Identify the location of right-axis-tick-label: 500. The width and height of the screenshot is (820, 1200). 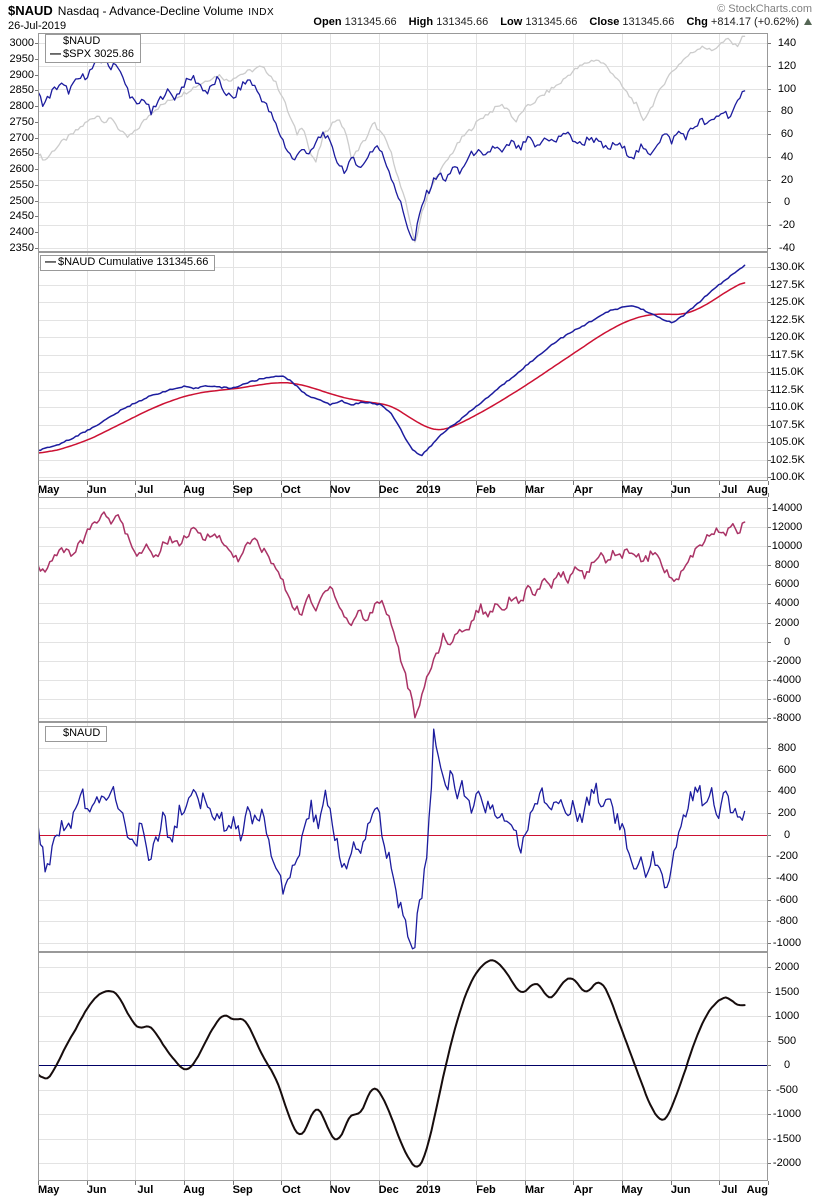
(787, 1040).